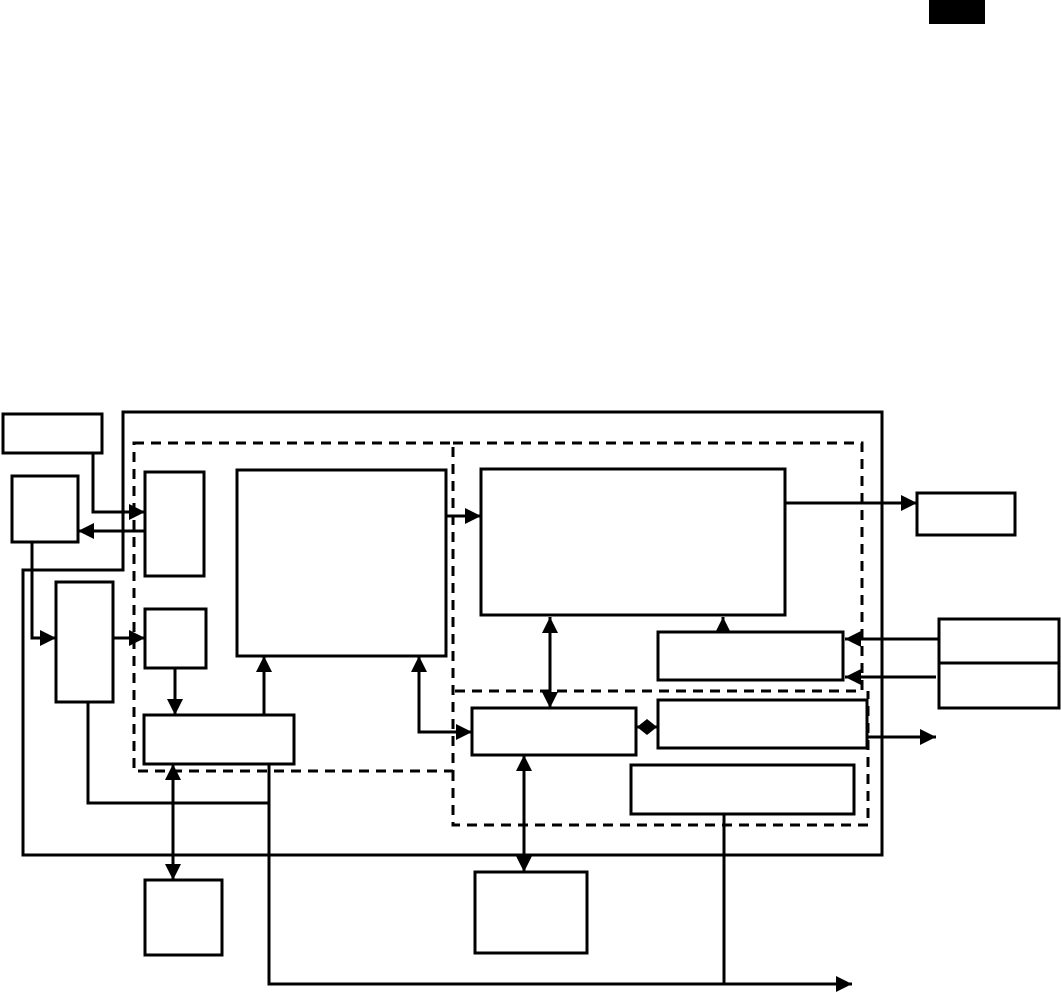 The height and width of the screenshot is (994, 1061). I want to click on box-stack-top, so click(999, 641).